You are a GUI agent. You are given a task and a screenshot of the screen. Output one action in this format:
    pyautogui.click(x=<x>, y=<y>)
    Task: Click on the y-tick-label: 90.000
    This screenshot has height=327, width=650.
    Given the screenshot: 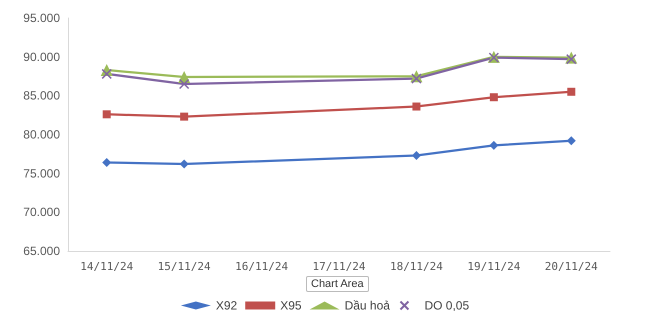 What is the action you would take?
    pyautogui.click(x=41, y=57)
    